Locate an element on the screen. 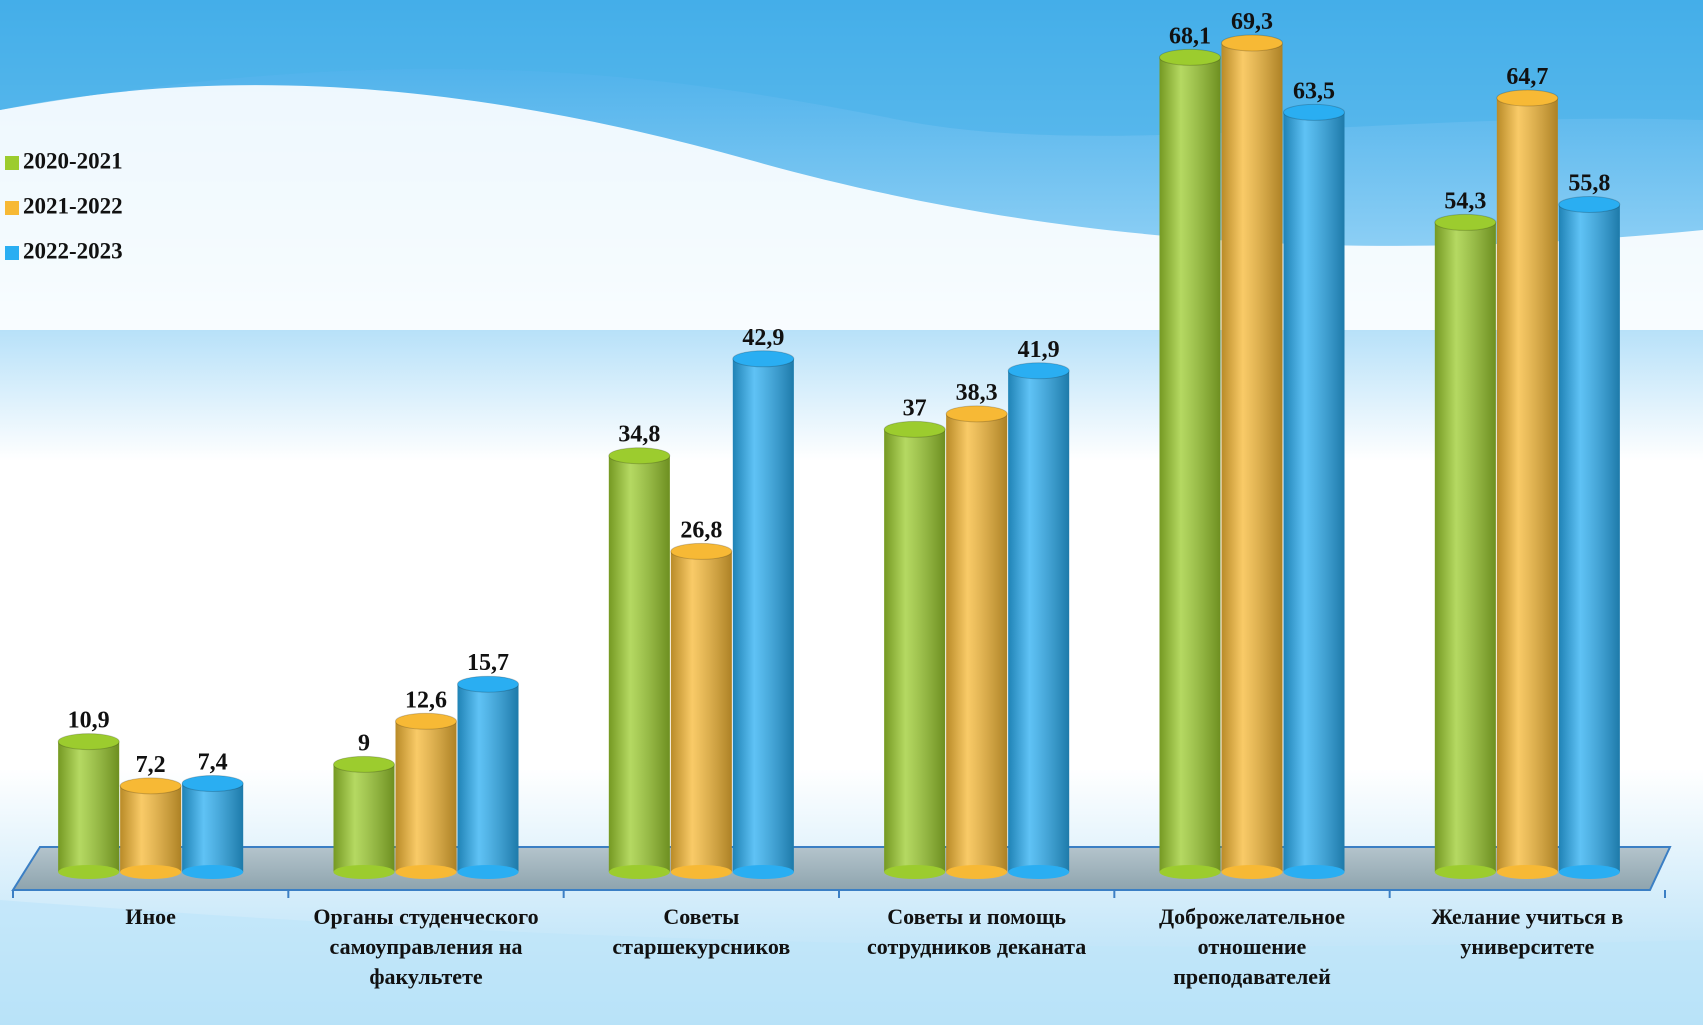 The image size is (1703, 1025). value-label: 26,8 is located at coordinates (701, 530).